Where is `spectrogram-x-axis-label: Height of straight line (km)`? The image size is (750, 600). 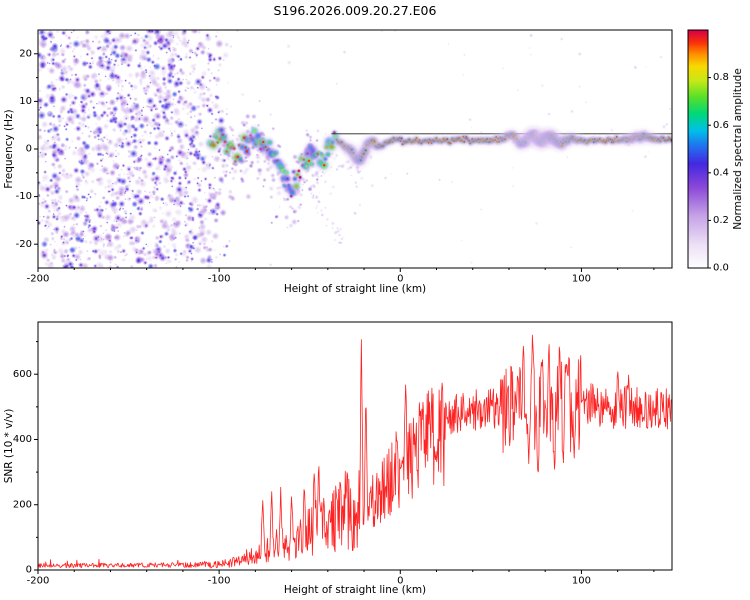
spectrogram-x-axis-label: Height of straight line (km) is located at coordinates (355, 289).